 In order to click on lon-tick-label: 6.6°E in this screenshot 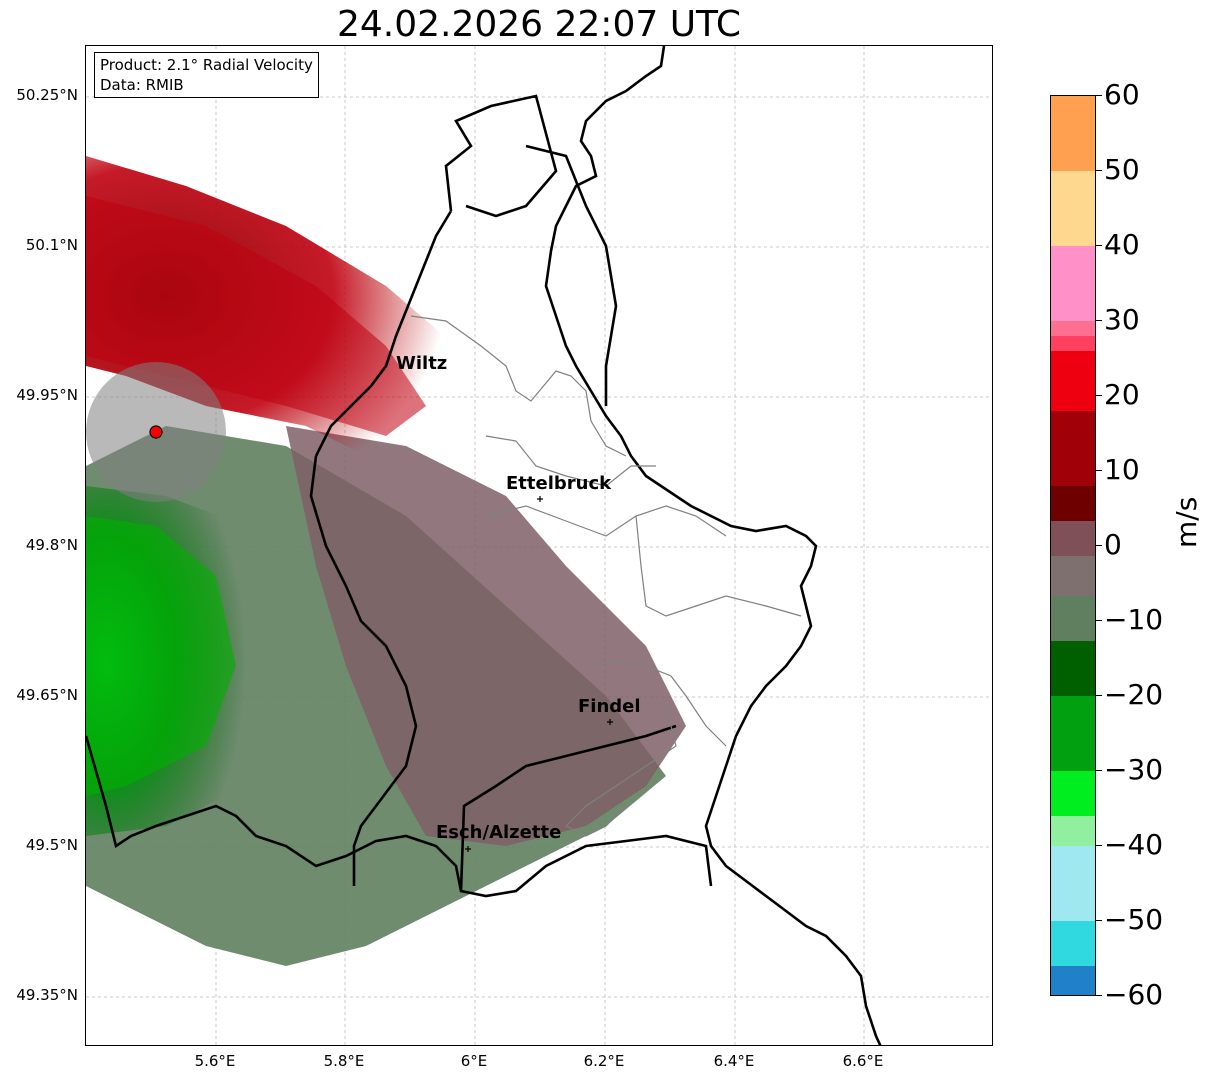, I will do `click(863, 1061)`.